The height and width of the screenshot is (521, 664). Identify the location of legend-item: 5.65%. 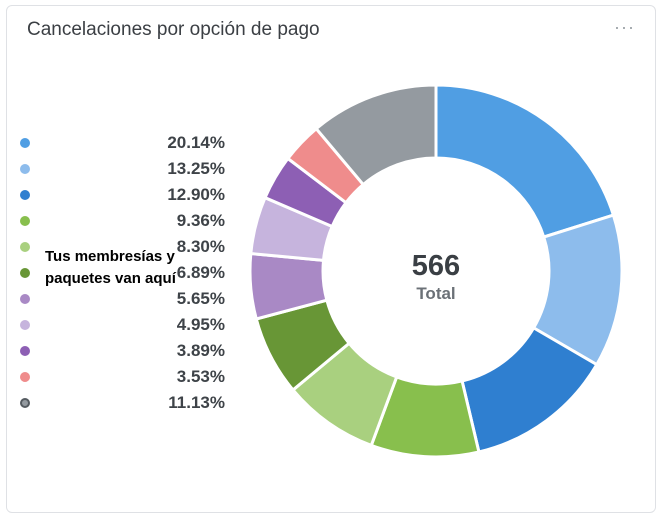
(127, 299).